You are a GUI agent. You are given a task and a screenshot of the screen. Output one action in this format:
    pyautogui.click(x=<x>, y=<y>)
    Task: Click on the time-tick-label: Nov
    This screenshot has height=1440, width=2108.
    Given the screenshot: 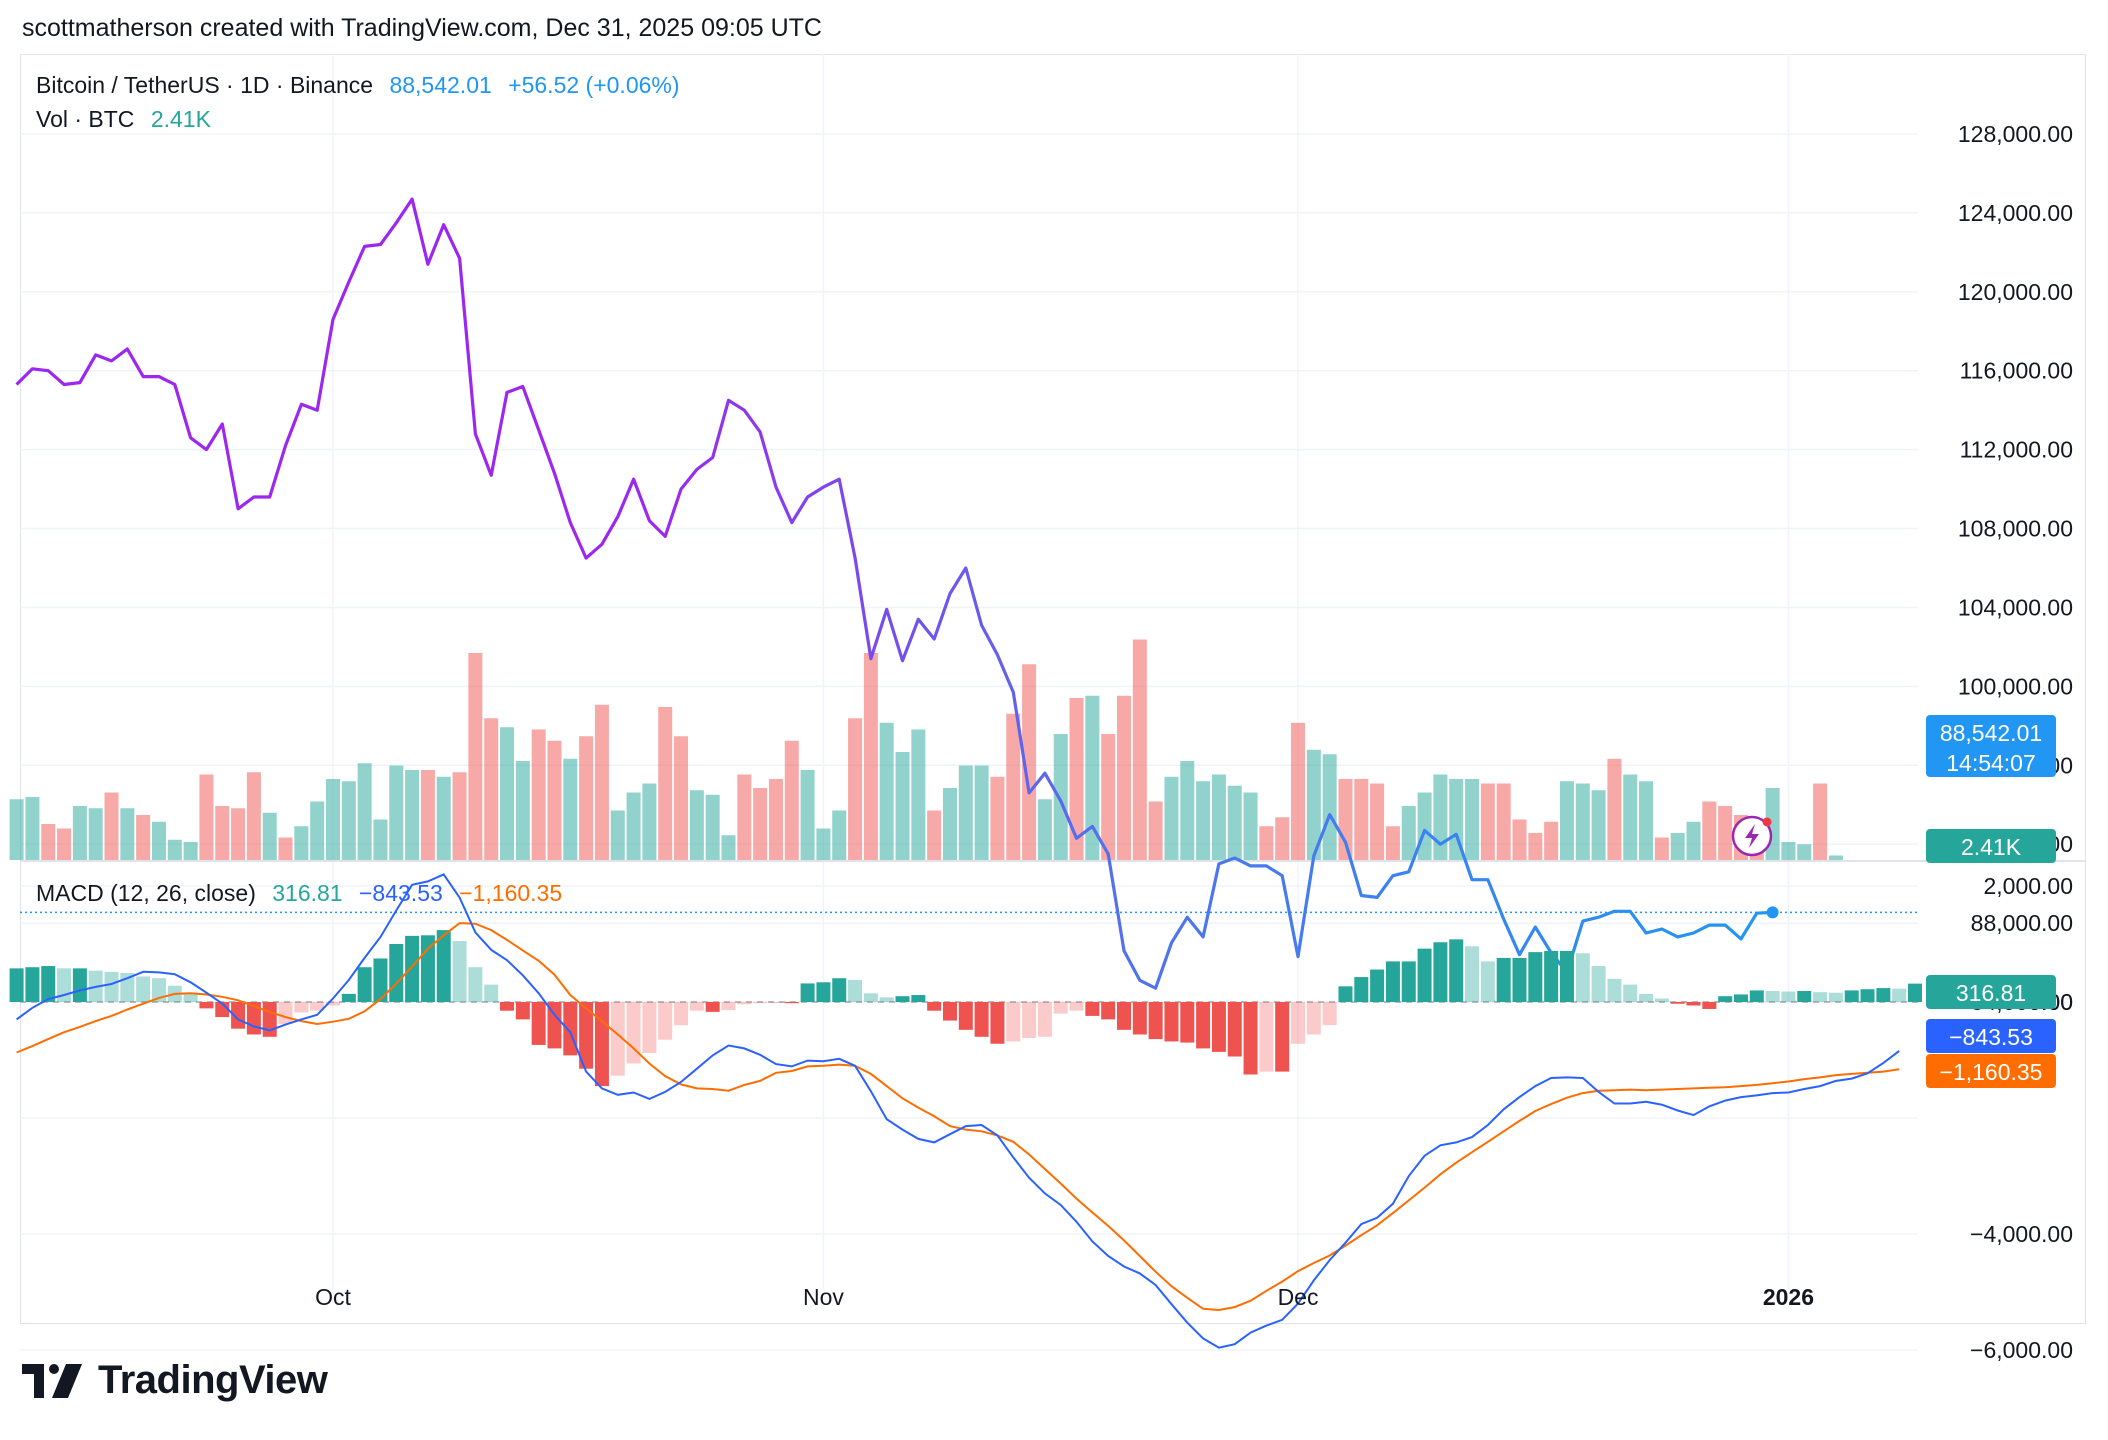 What is the action you would take?
    pyautogui.click(x=823, y=1297)
    